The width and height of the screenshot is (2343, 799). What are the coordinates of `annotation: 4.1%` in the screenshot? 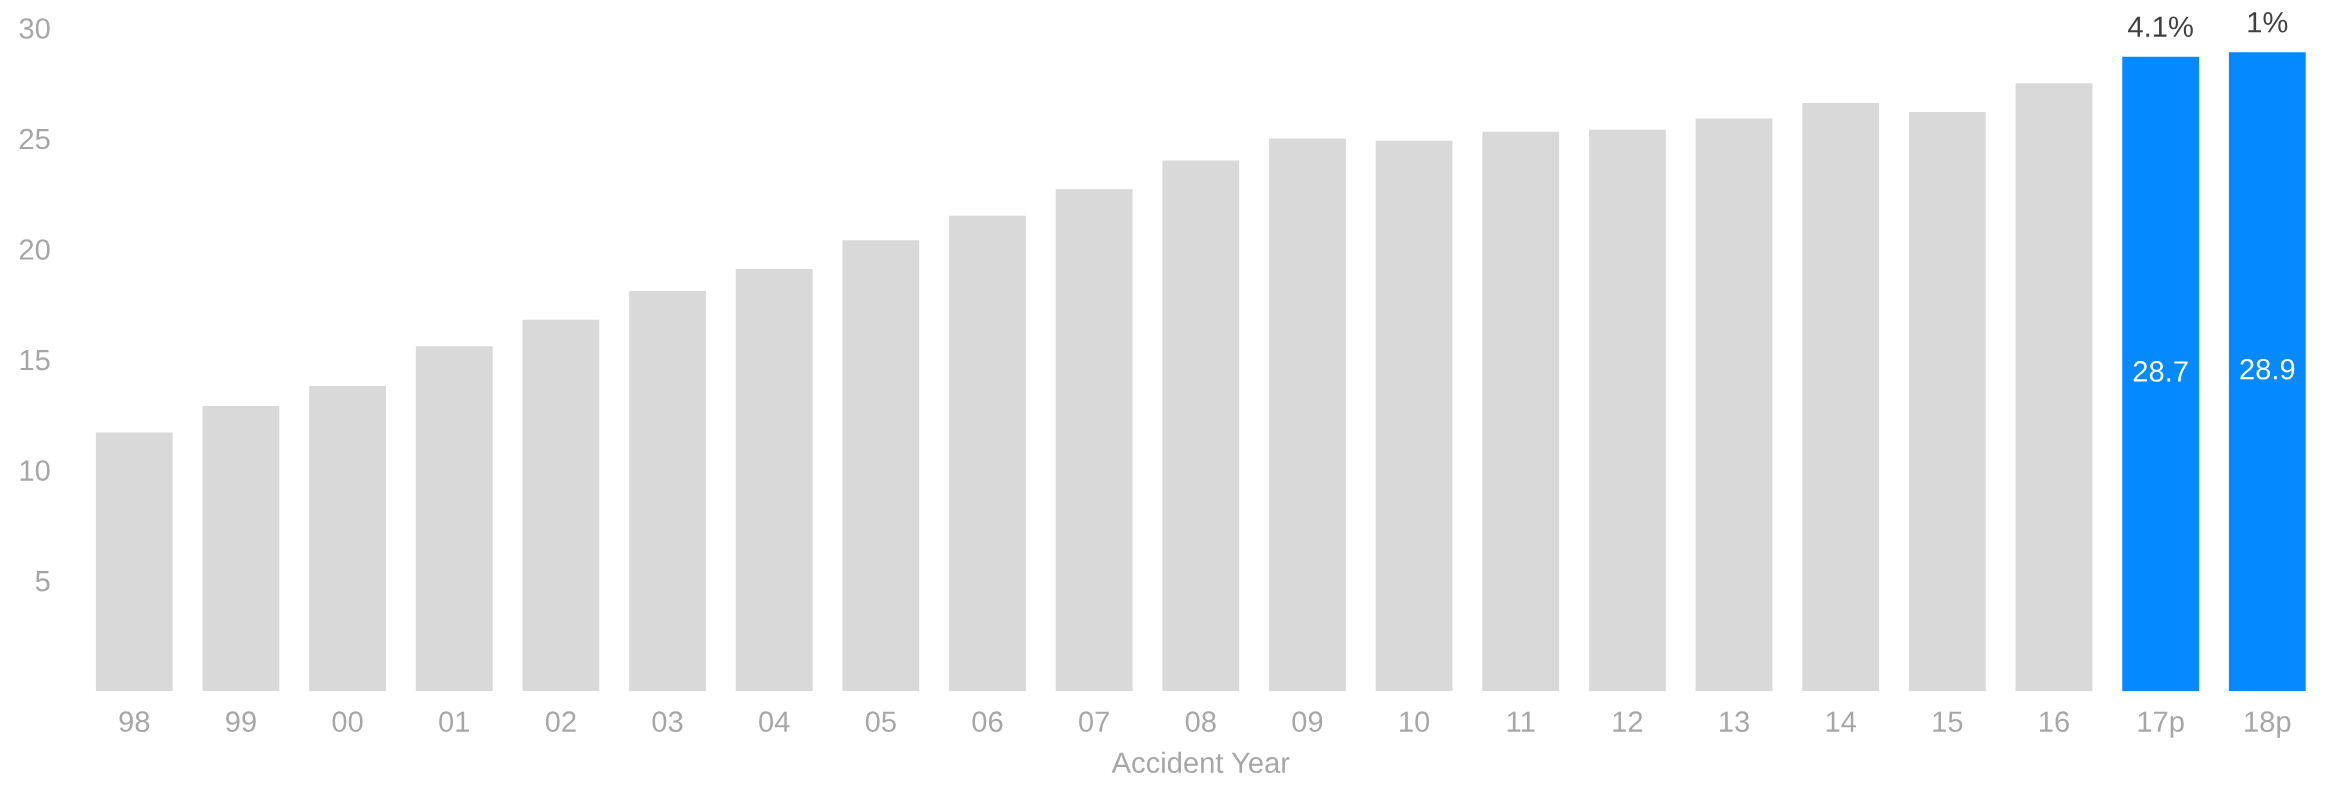 It's located at (2160, 26).